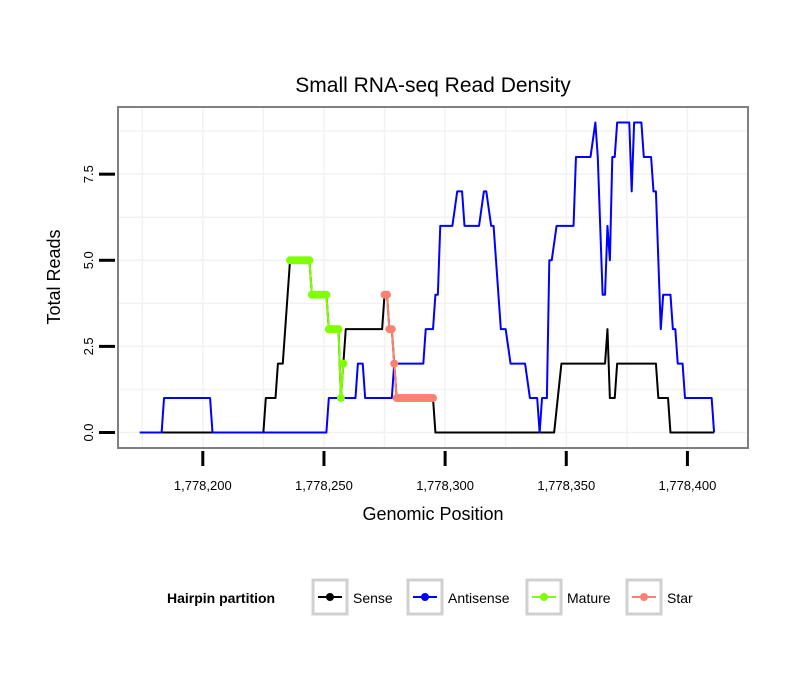 The width and height of the screenshot is (810, 690). What do you see at coordinates (445, 485) in the screenshot?
I see `x-tick-label: 1,778,300` at bounding box center [445, 485].